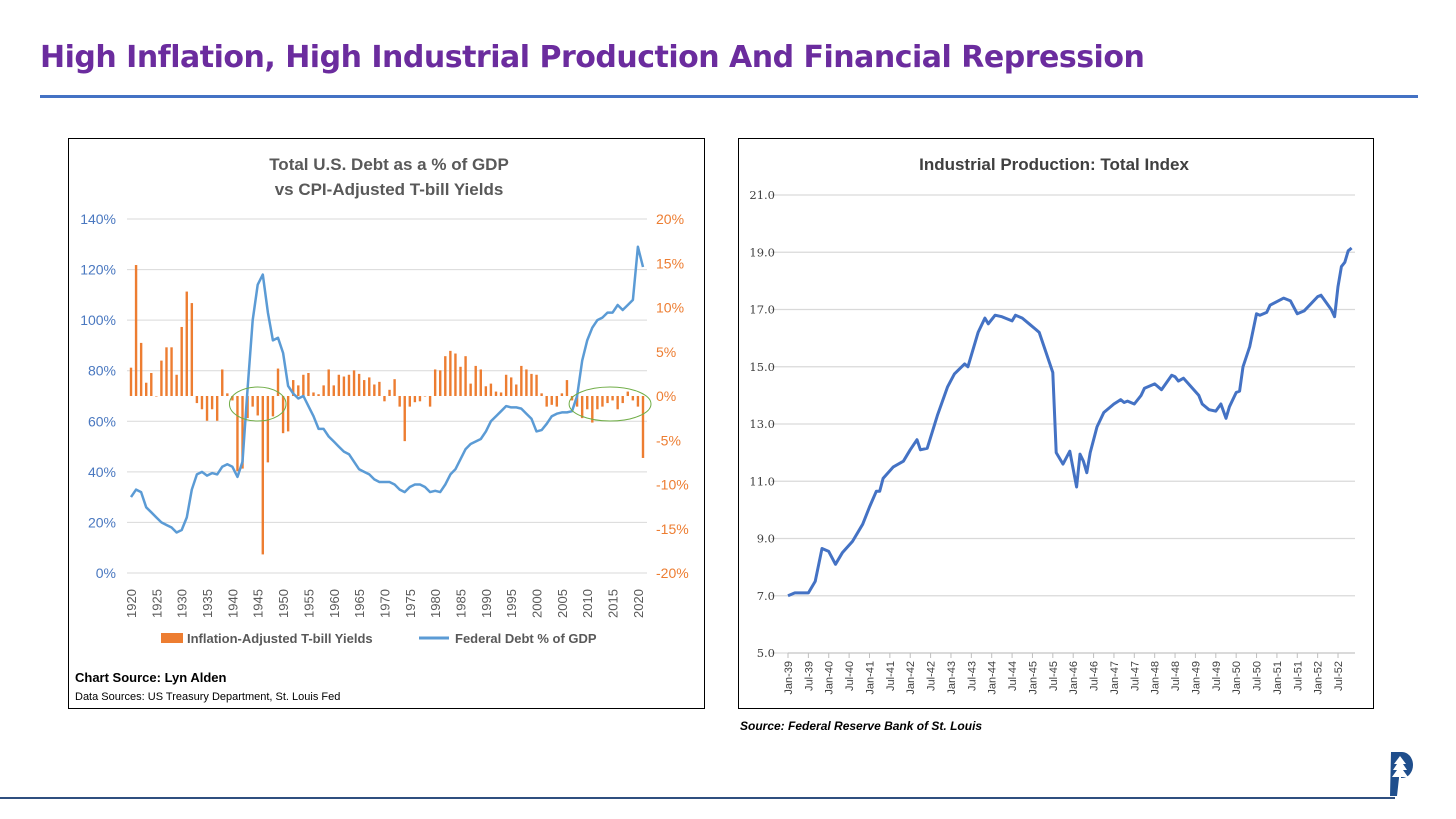 The height and width of the screenshot is (819, 1456). I want to click on x-axis-tick: Jul-41, so click(891, 676).